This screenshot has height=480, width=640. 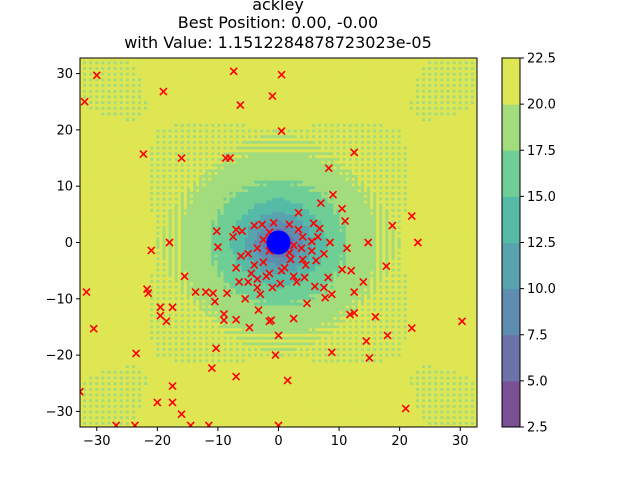 What do you see at coordinates (278, 42) in the screenshot?
I see `chart-title-line-3: with Value: 1.1512284878723023e-05` at bounding box center [278, 42].